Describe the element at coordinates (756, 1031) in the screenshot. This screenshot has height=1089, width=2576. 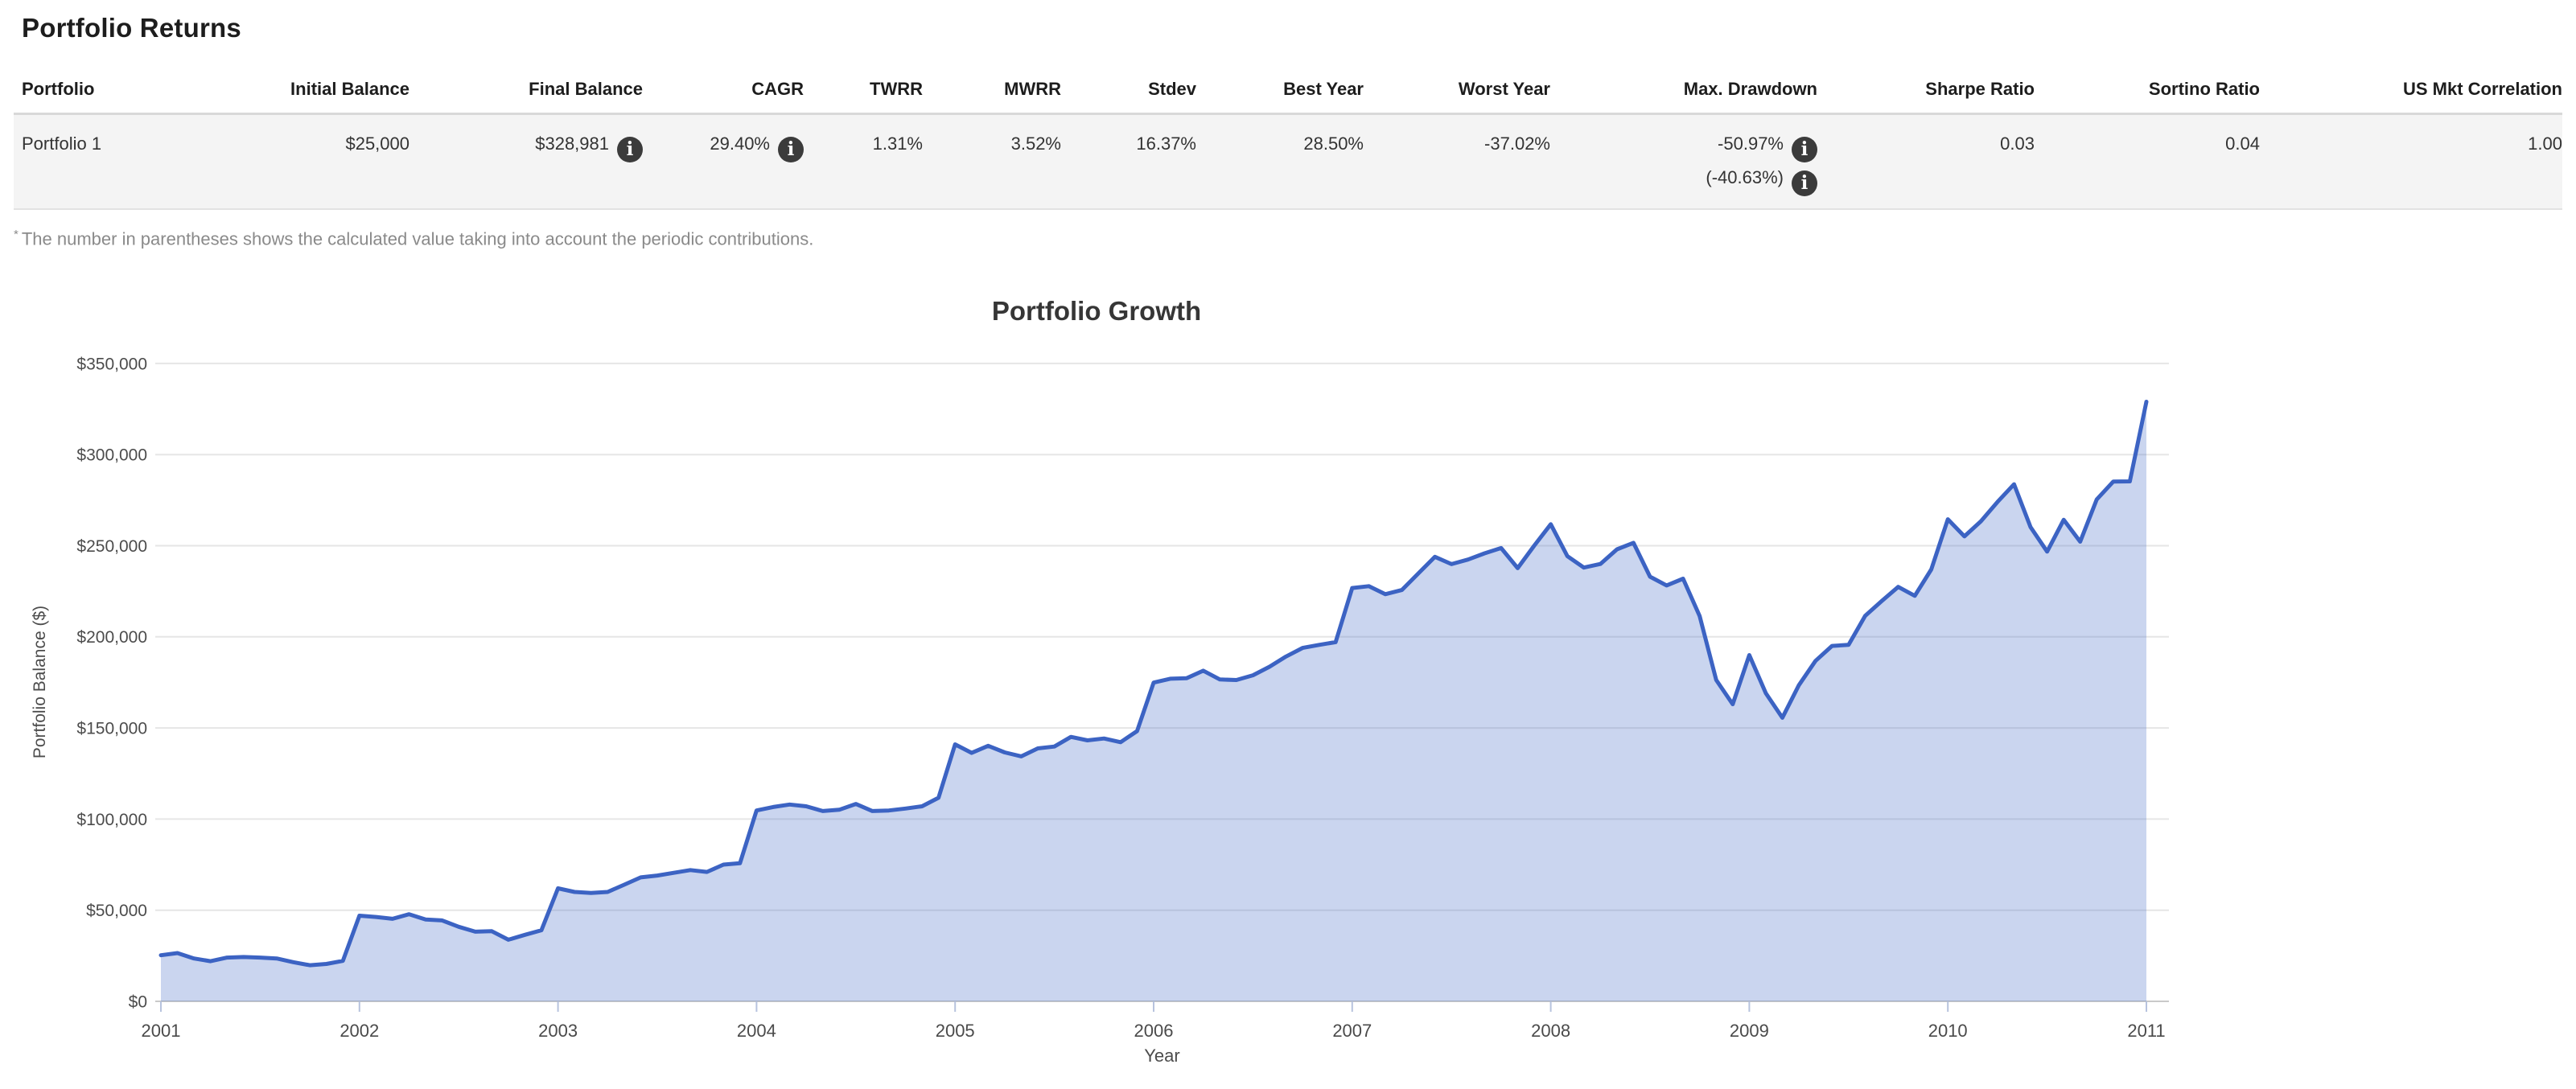
I see `x-tick-label: 2004` at that location.